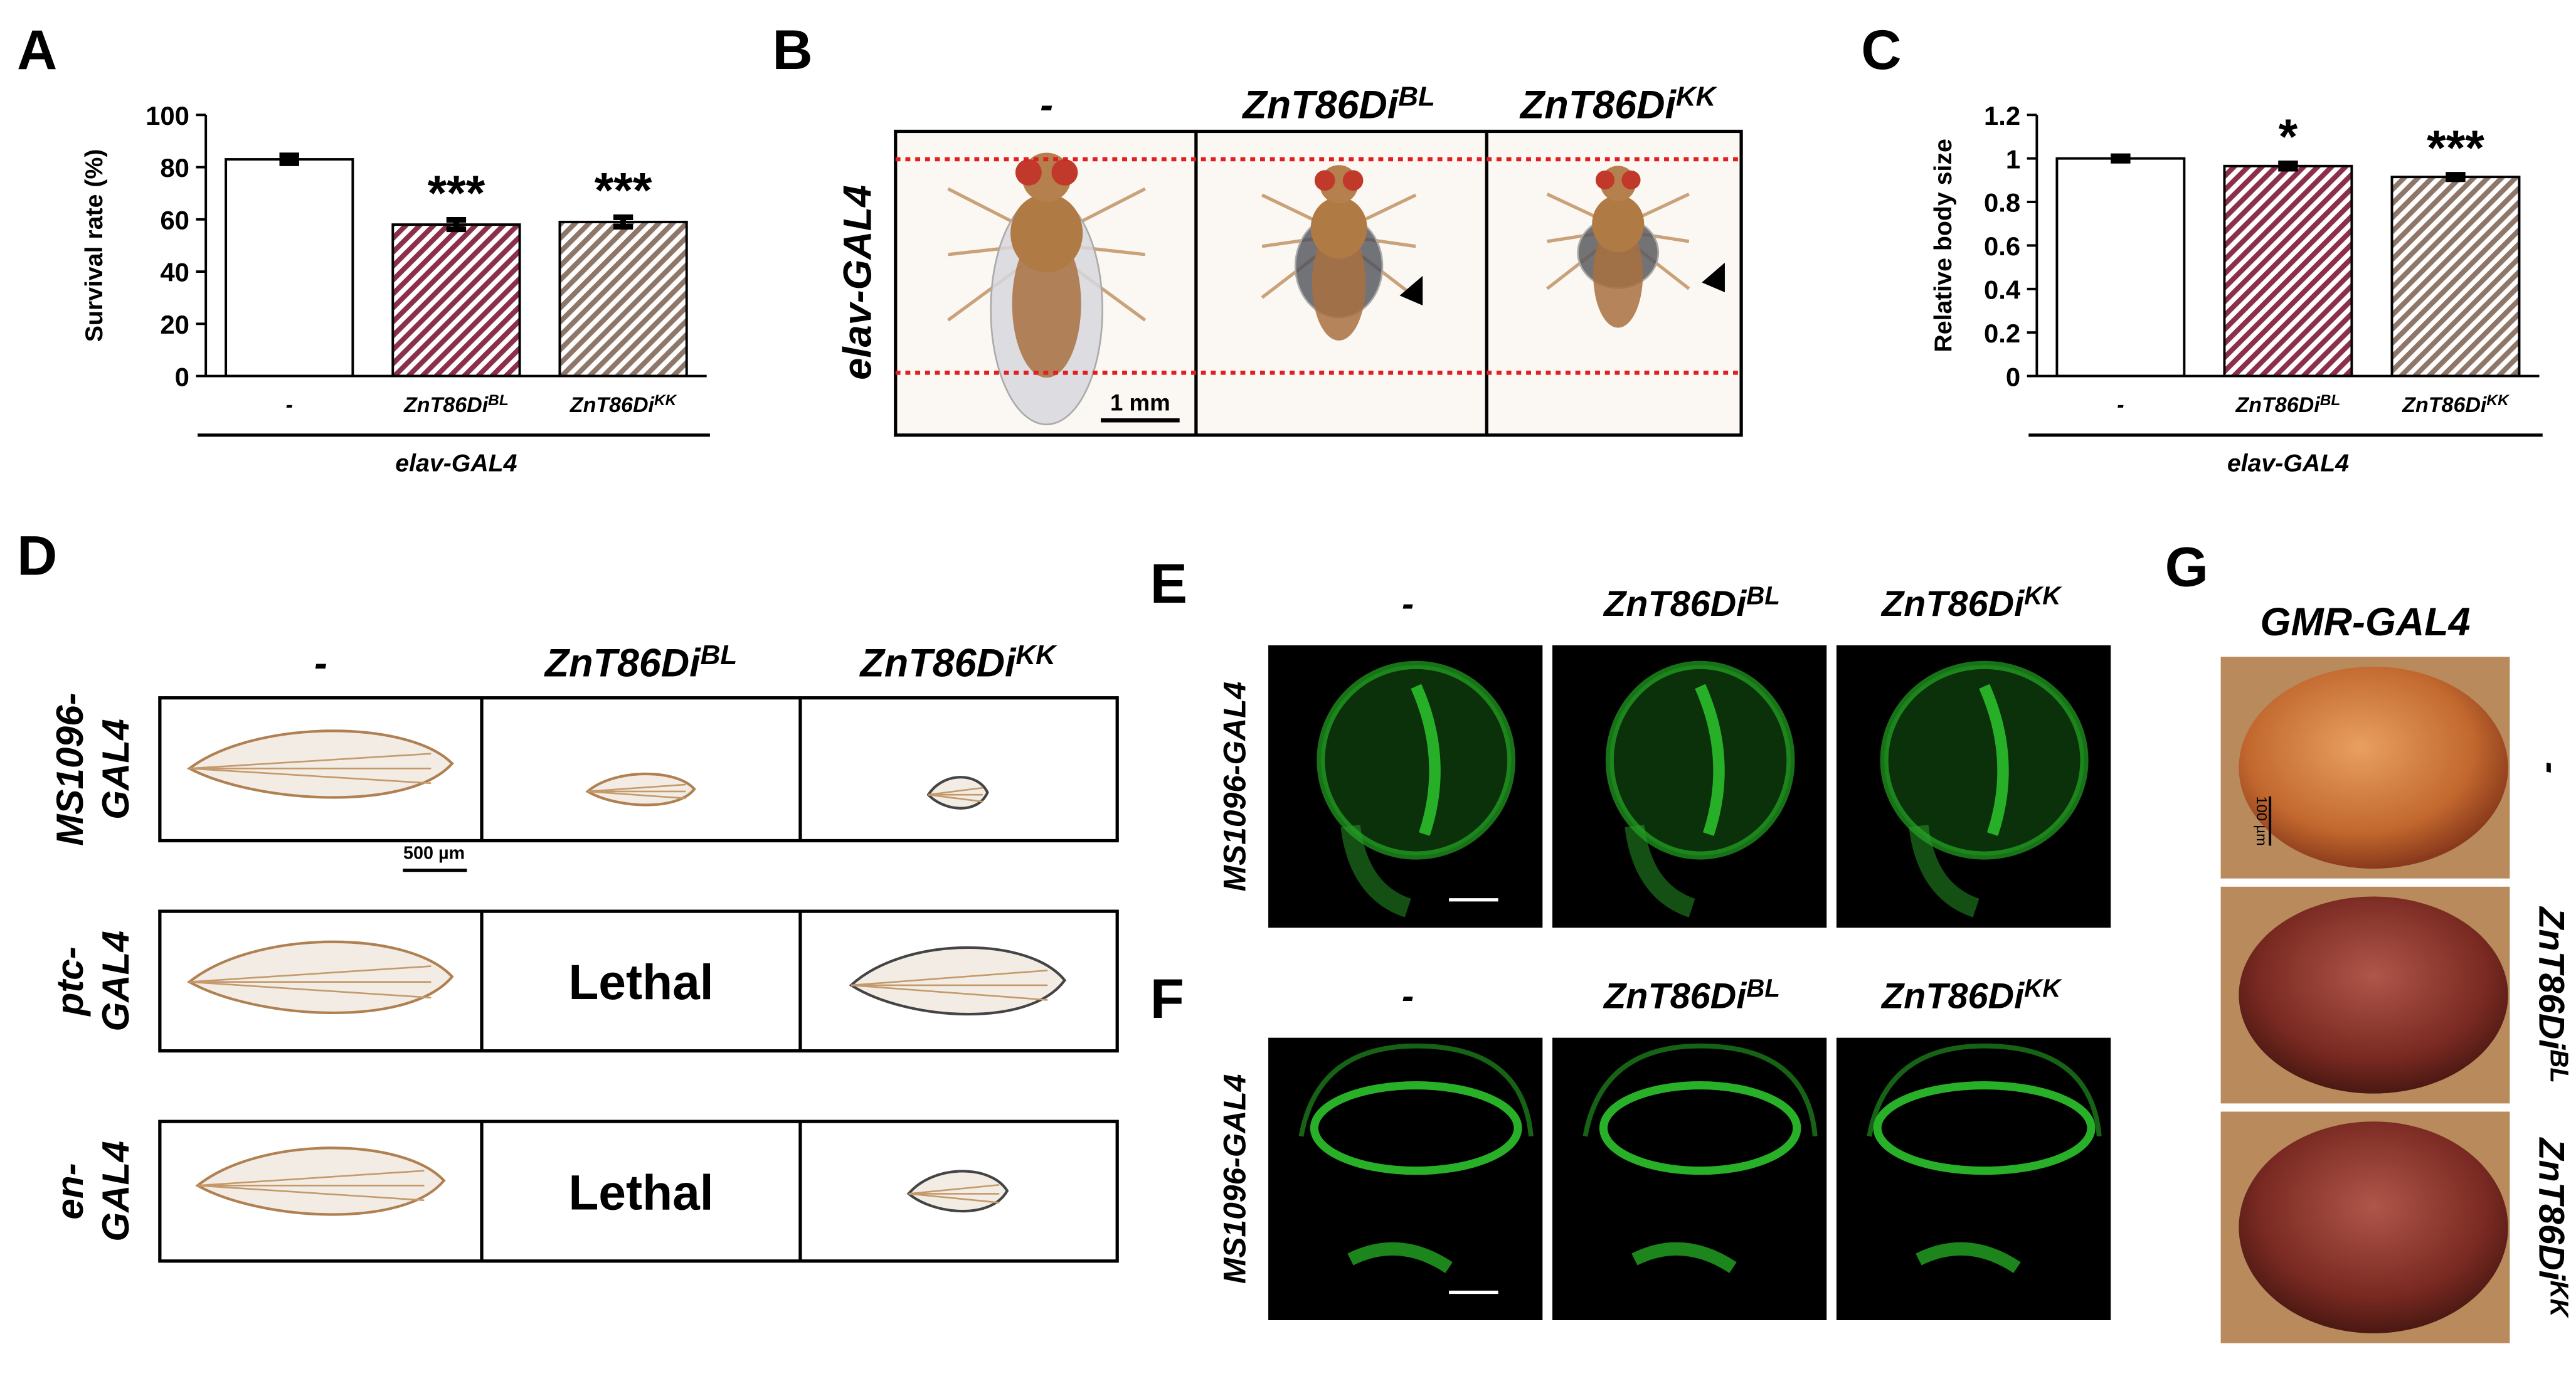  Describe the element at coordinates (2551, 767) in the screenshot. I see `row-label: -` at that location.